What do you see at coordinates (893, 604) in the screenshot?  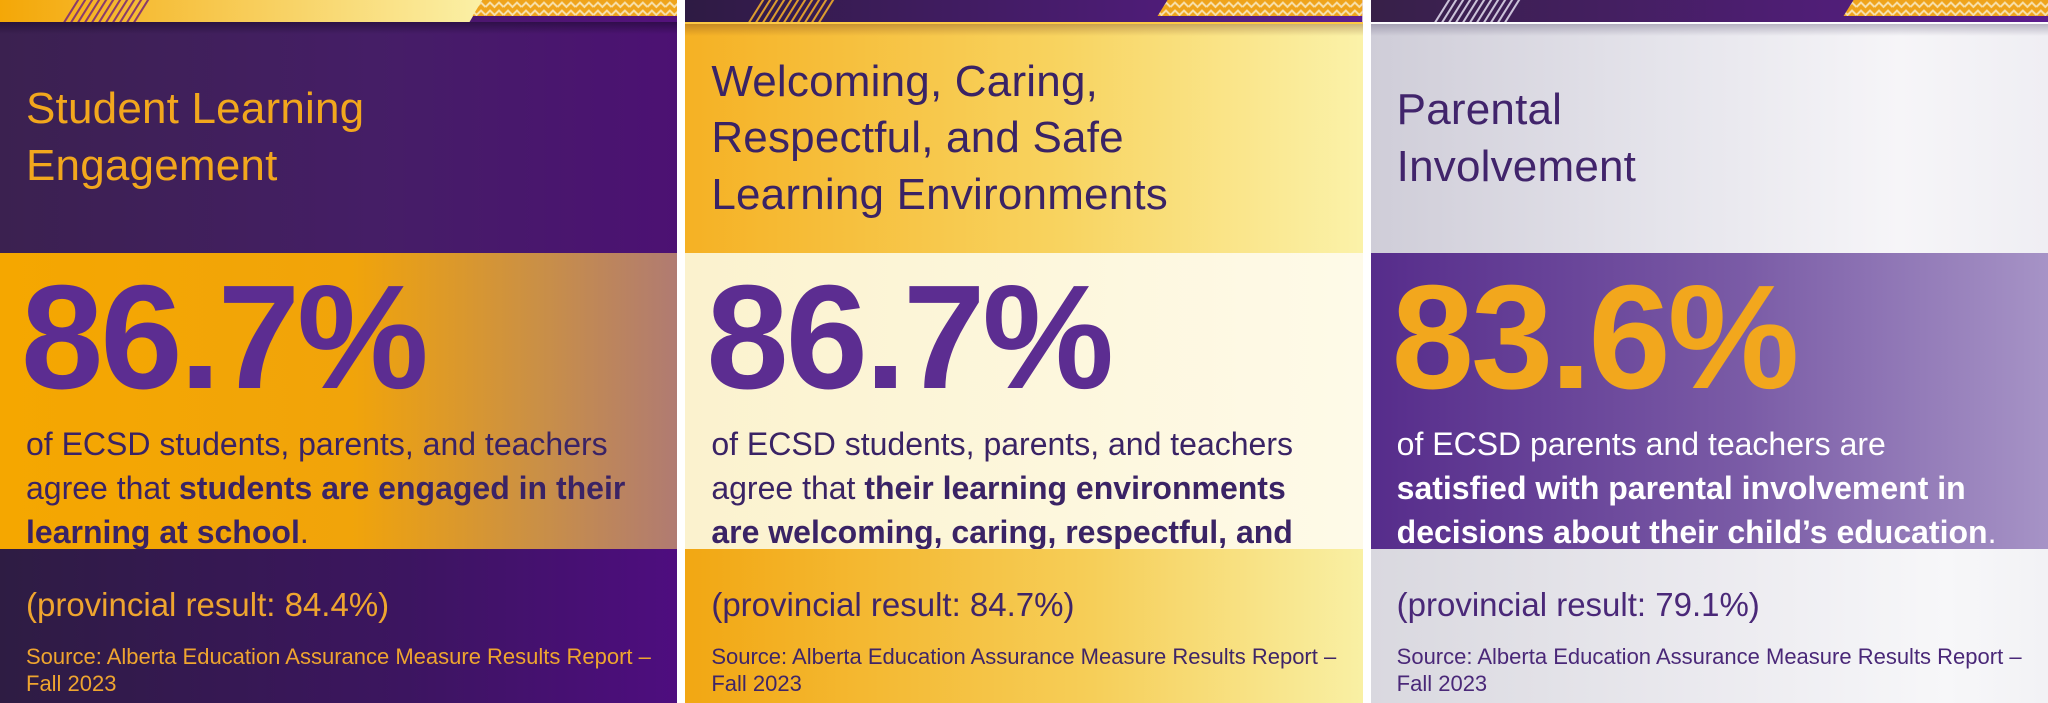 I see `provincial-result: (provincial result: 84.7%)` at bounding box center [893, 604].